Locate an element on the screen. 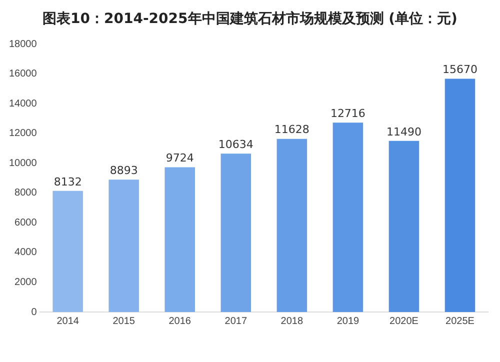 This screenshot has width=500, height=362. data-label: 15670 is located at coordinates (460, 69).